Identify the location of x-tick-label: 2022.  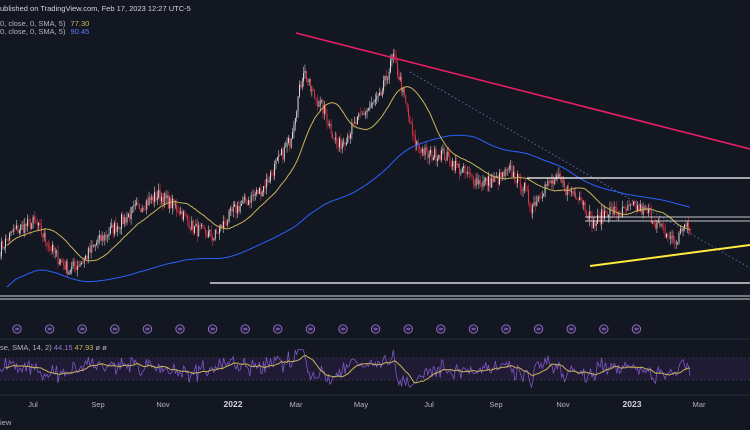
(233, 404).